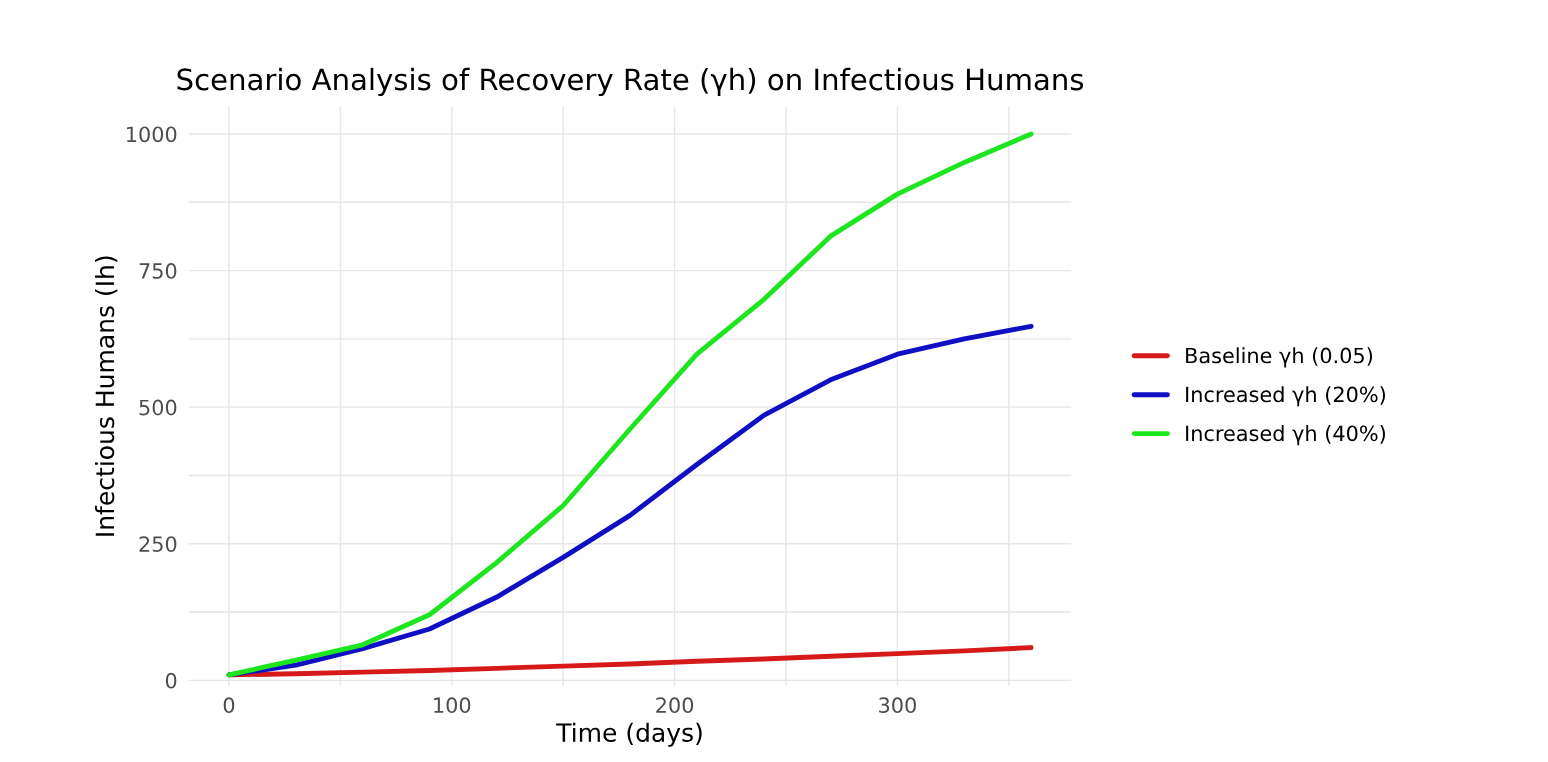 Image resolution: width=1548 pixels, height=762 pixels. What do you see at coordinates (171, 680) in the screenshot?
I see `y-tick-label: 0` at bounding box center [171, 680].